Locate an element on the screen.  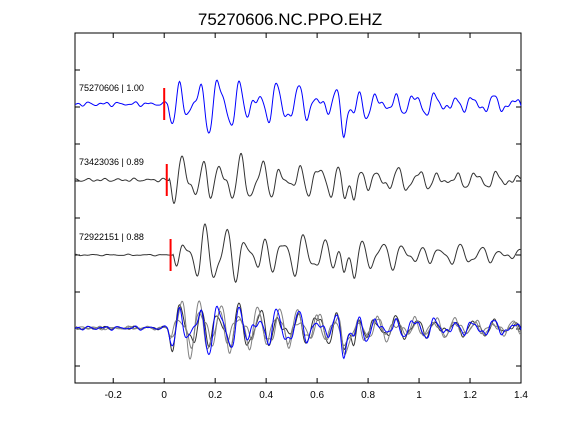
x-tick-label: 1.2 is located at coordinates (470, 395).